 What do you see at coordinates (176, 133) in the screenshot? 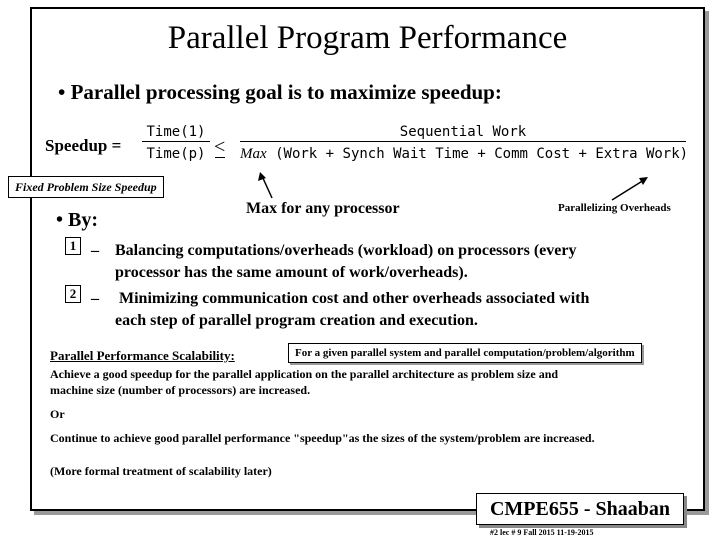
I see `time-numerator: Time(1)` at bounding box center [176, 133].